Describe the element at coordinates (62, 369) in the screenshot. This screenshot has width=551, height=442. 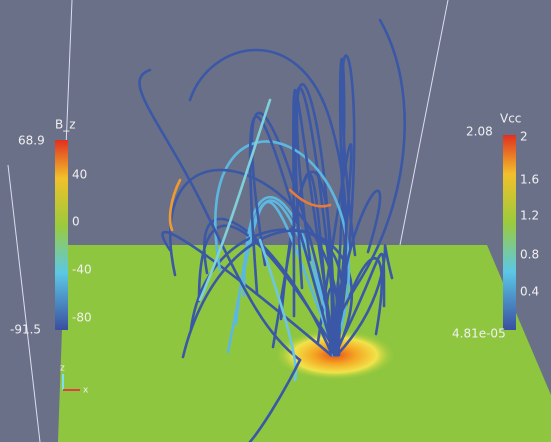
I see `axis-label: z` at that location.